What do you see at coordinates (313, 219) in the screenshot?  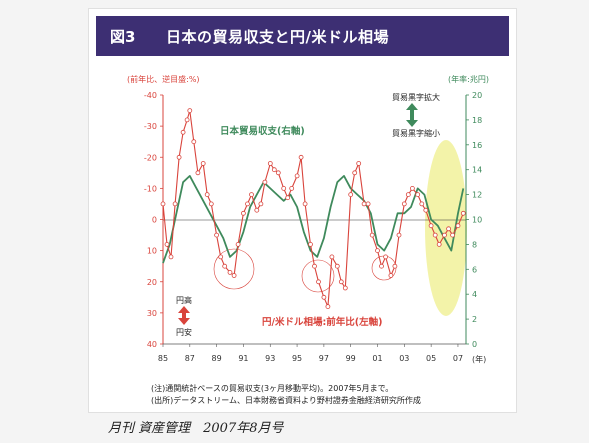 I see `trade-balance-line` at bounding box center [313, 219].